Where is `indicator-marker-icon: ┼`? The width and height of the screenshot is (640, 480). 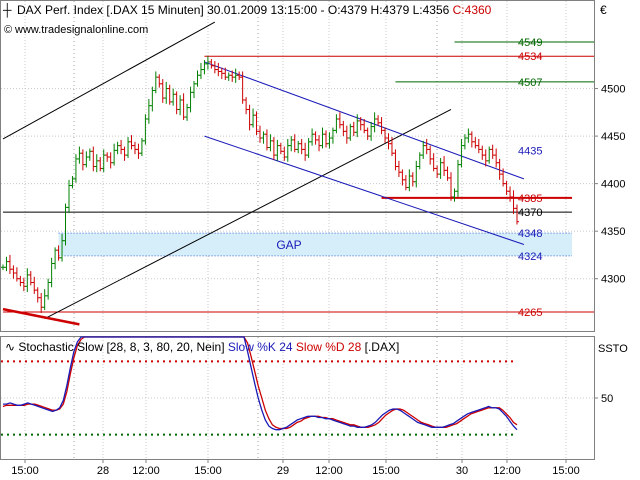 indicator-marker-icon: ┼ is located at coordinates (7, 10).